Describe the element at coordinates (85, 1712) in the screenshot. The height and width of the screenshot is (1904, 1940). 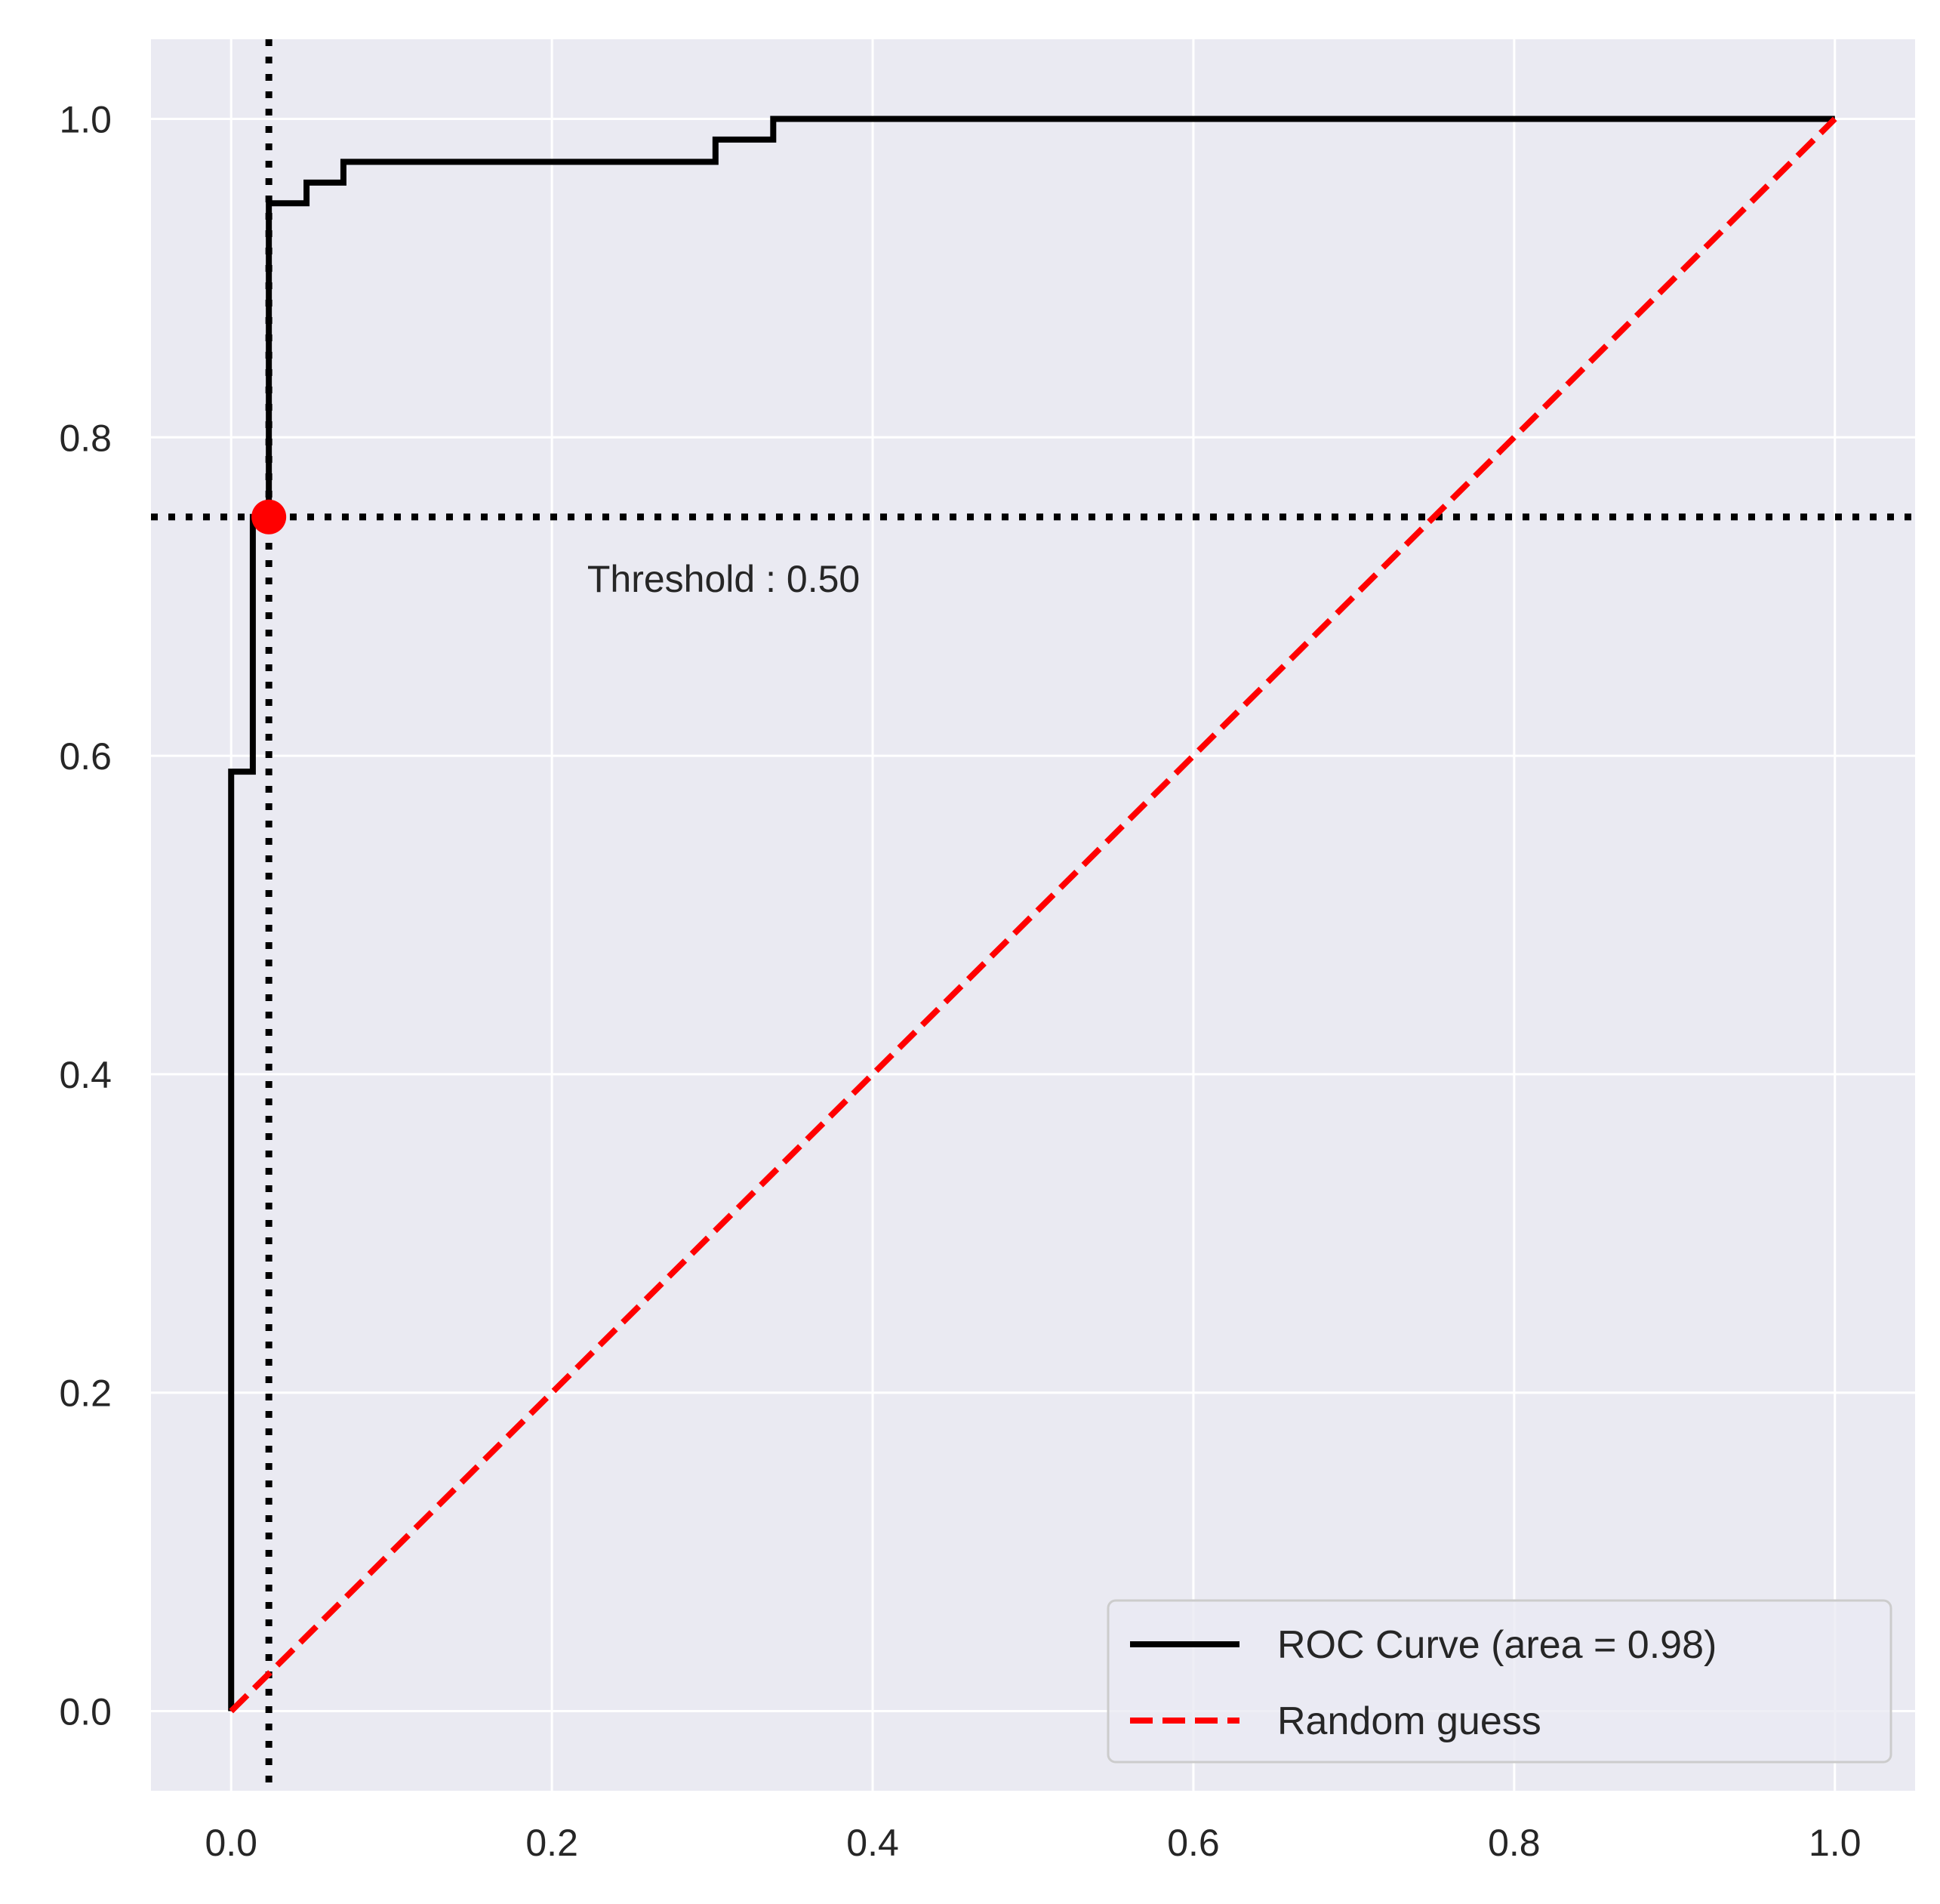
I see `y-tick-label: 0.0` at that location.